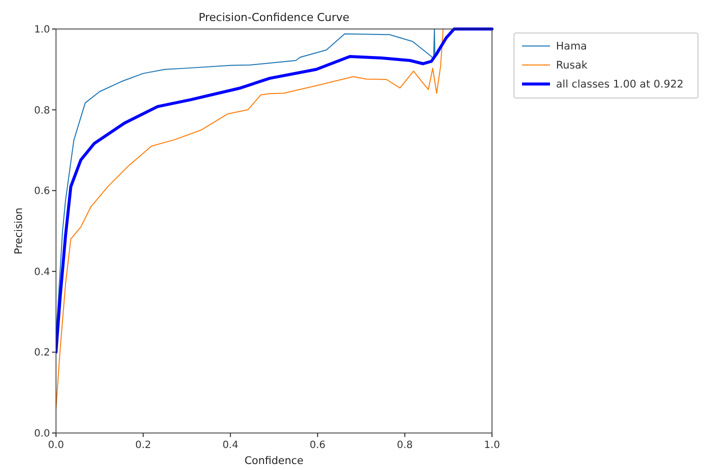 Image resolution: width=706 pixels, height=470 pixels. What do you see at coordinates (404, 445) in the screenshot?
I see `x-tick-label: 0.8` at bounding box center [404, 445].